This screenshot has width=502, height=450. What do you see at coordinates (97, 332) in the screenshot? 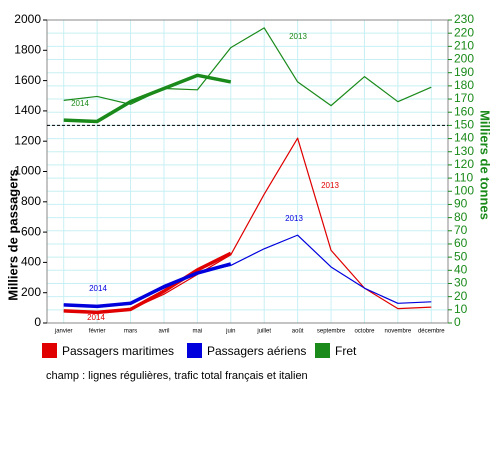
I see `x-tick-label: février` at bounding box center [97, 332].